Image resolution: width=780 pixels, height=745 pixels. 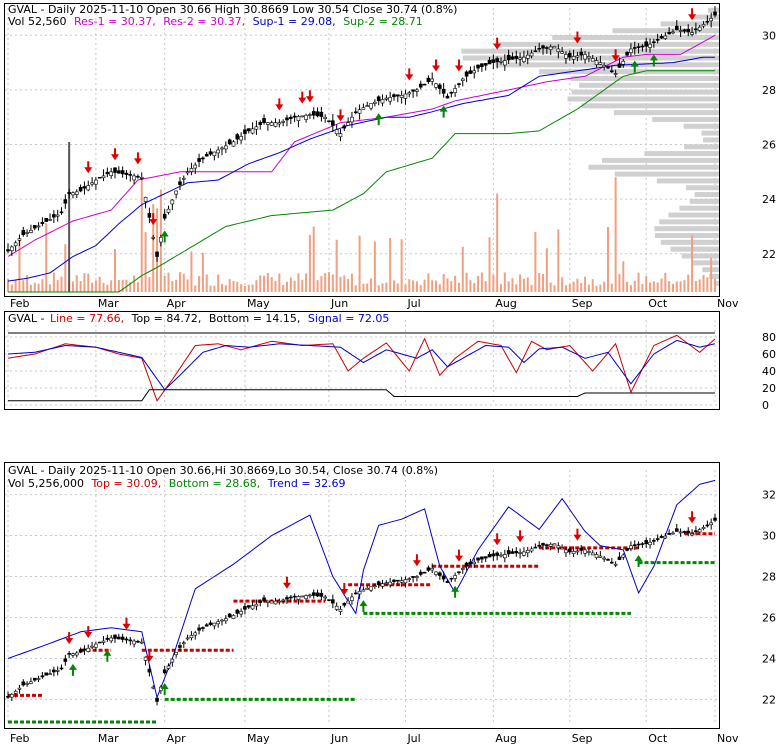 What do you see at coordinates (769, 199) in the screenshot?
I see `price-y-tick-label: 24` at bounding box center [769, 199].